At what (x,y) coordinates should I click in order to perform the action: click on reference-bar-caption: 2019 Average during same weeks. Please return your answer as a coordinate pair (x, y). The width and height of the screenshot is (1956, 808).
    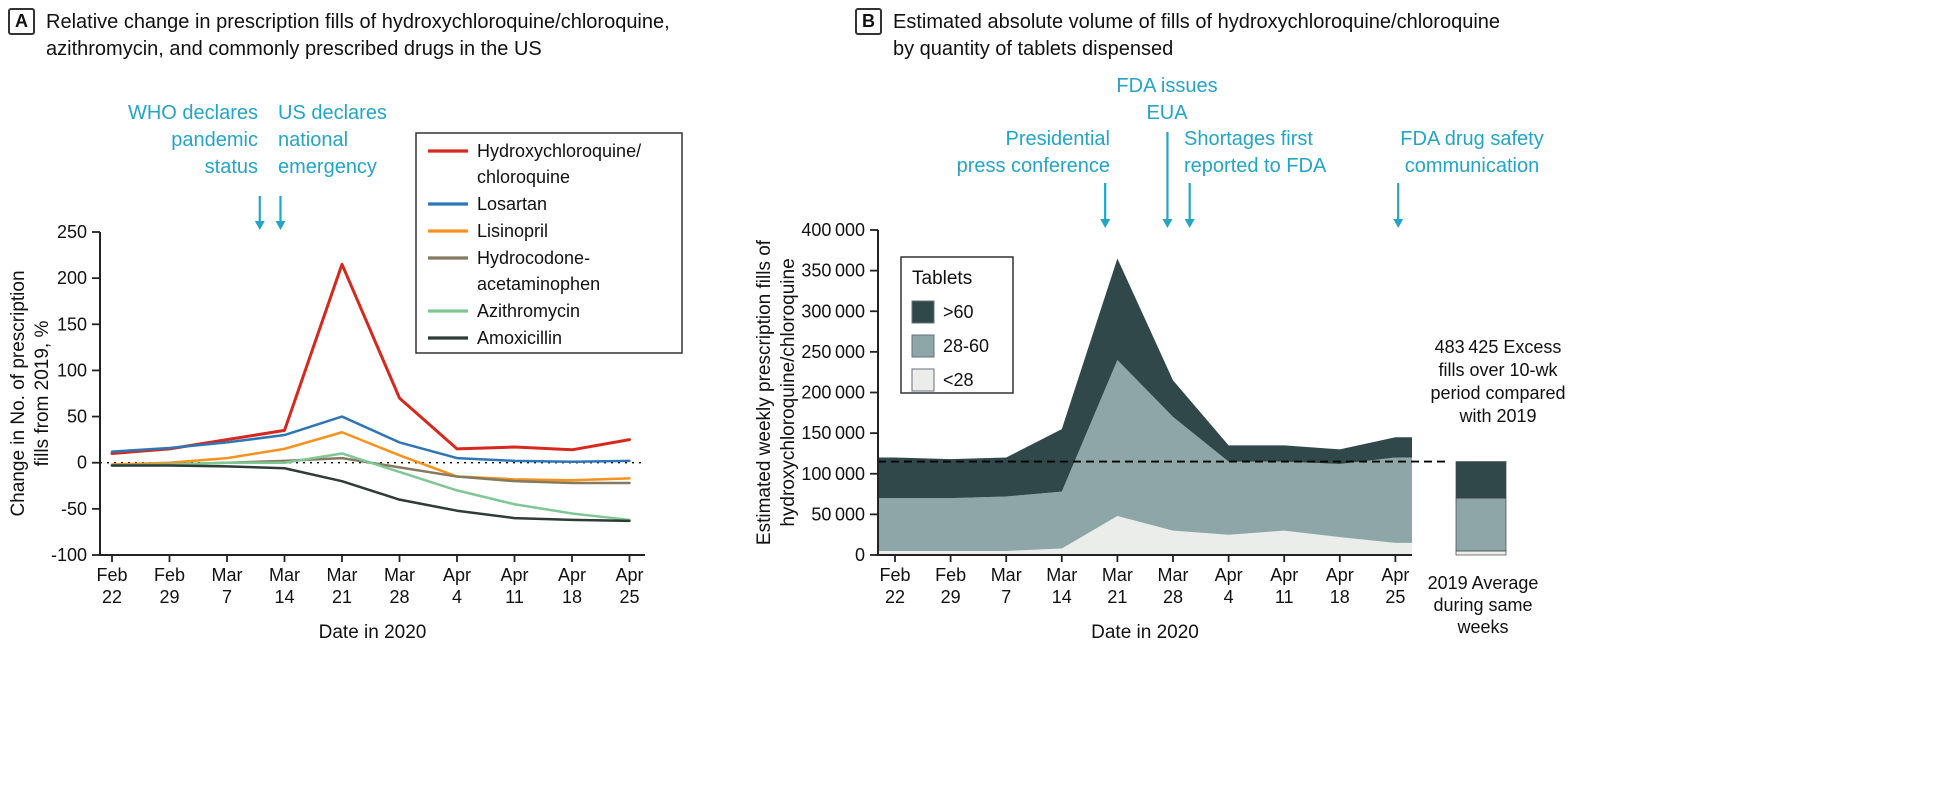
    Looking at the image, I should click on (1483, 605).